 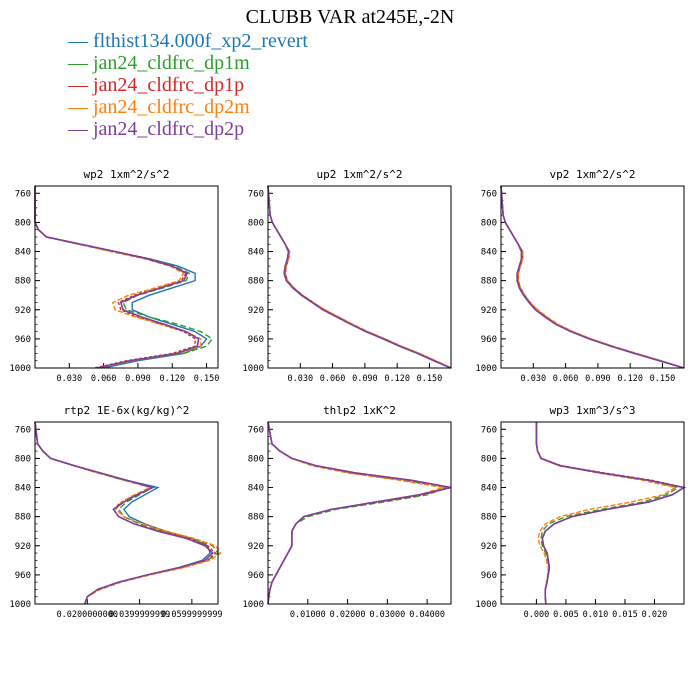 I want to click on panel-title: vp2 1xm^2/s^2, so click(x=592, y=174).